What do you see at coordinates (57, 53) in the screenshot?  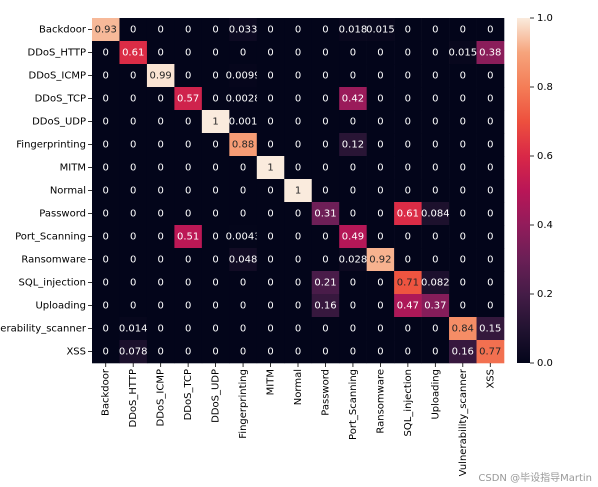 I see `y-tick-label: DDoS_HTTP` at bounding box center [57, 53].